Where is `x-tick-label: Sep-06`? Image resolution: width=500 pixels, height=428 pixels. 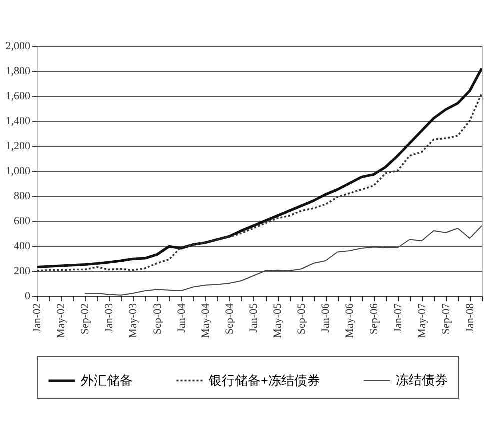
x-tick-label: Sep-06 is located at coordinates (374, 319).